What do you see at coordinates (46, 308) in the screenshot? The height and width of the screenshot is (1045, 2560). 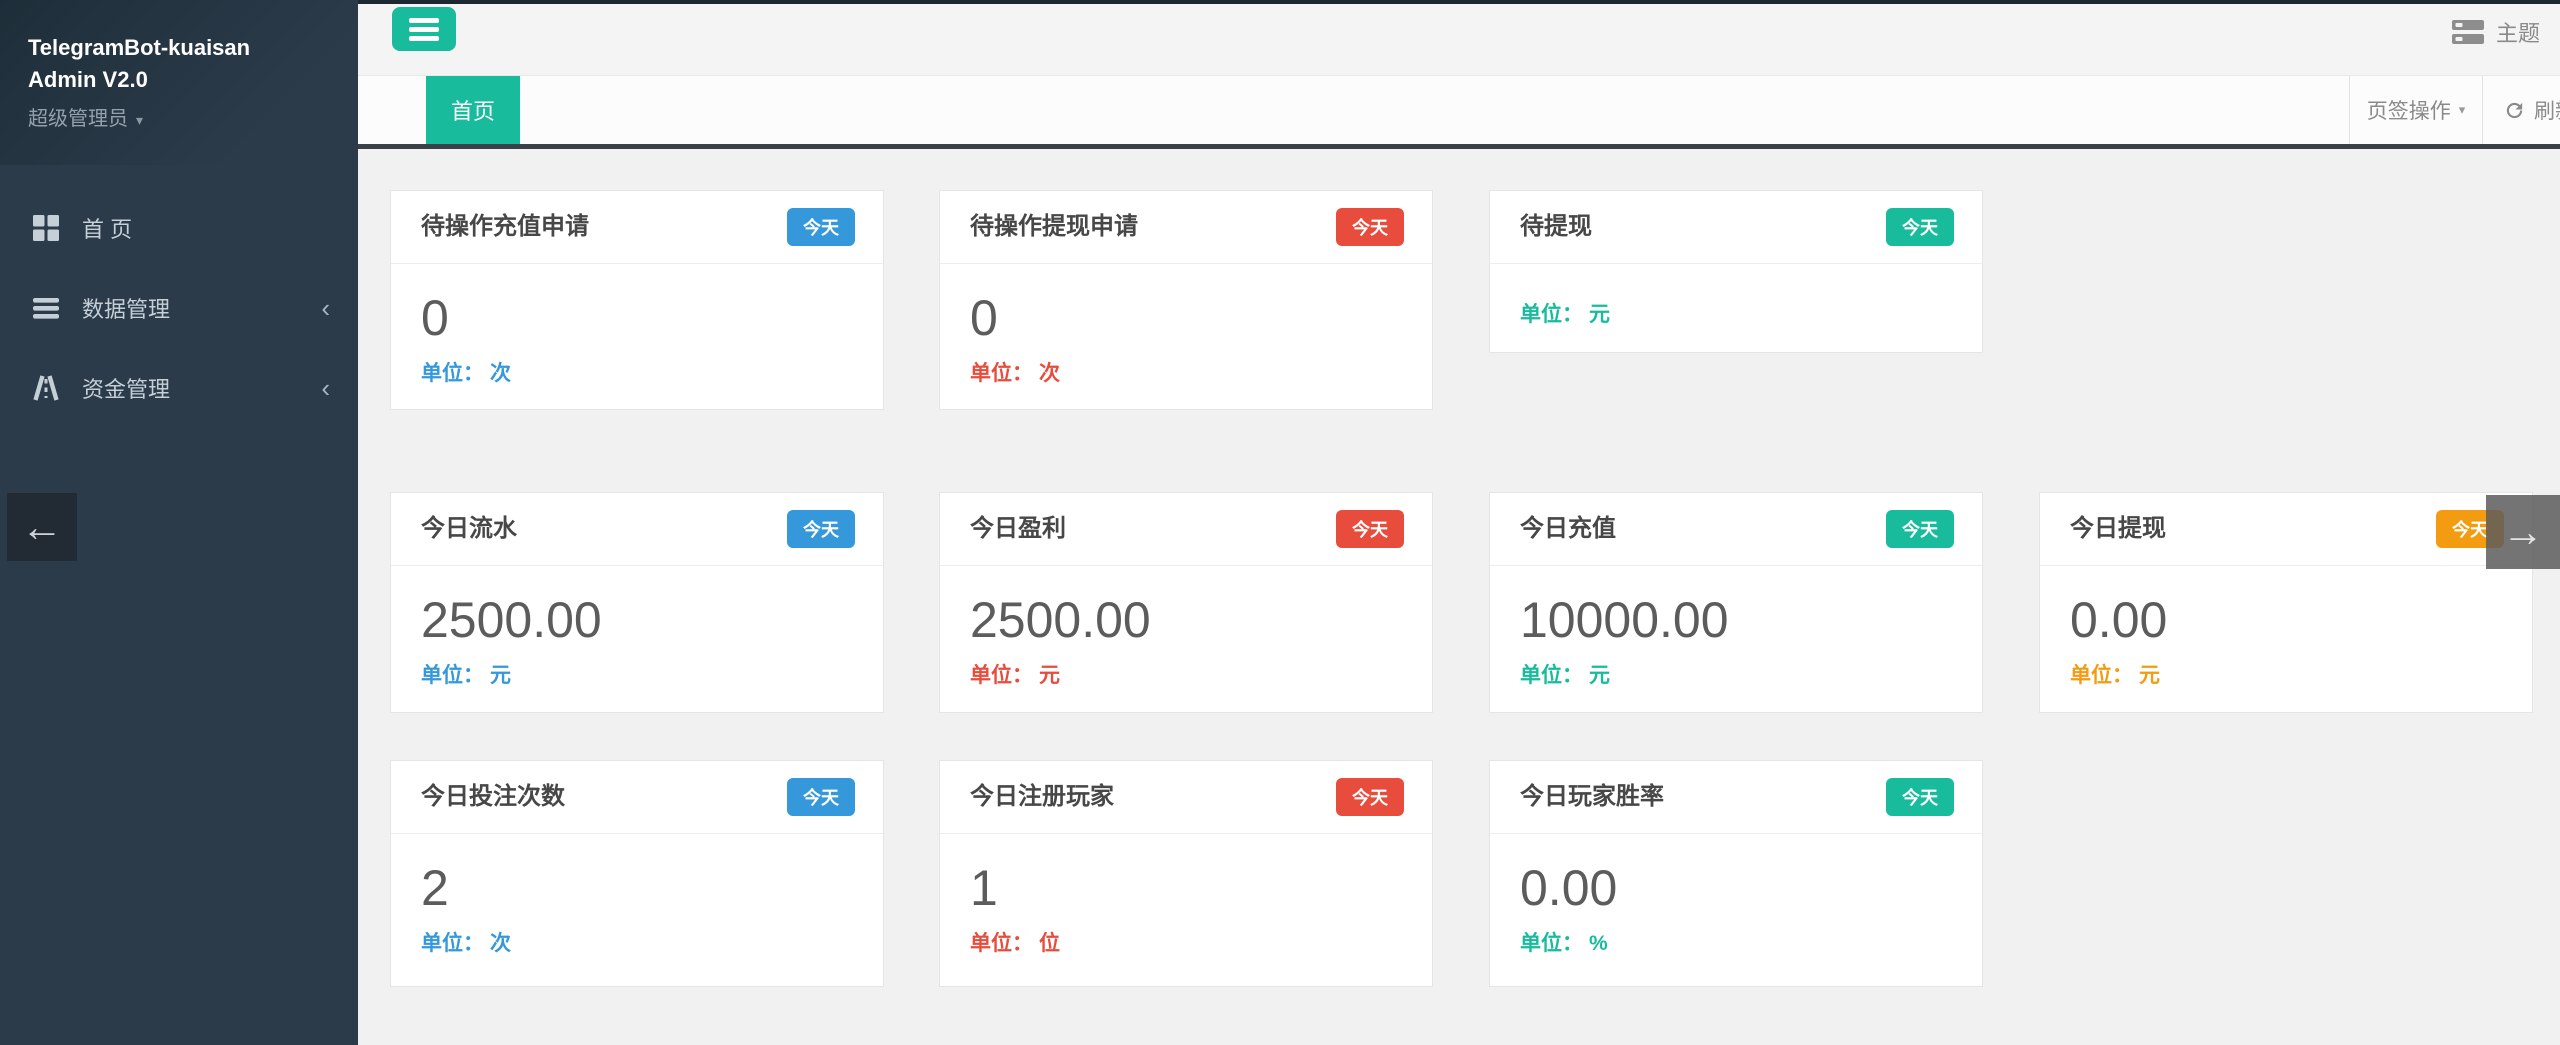 I see `list-icon` at bounding box center [46, 308].